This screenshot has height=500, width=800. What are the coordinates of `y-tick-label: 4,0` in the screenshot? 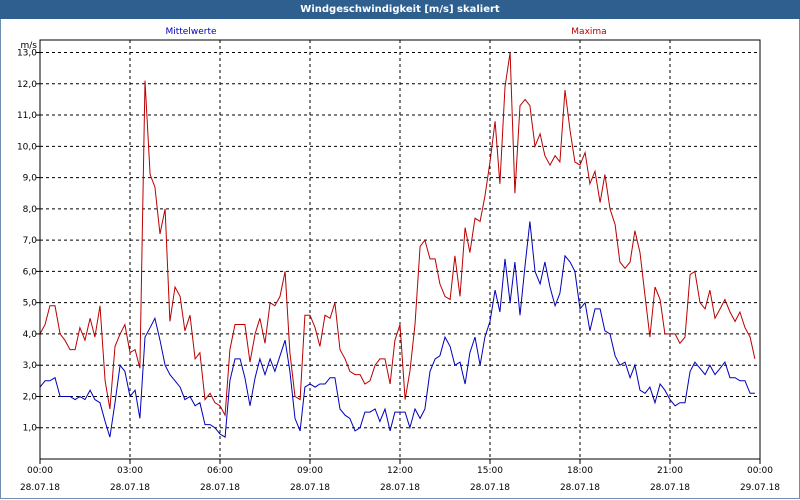 It's located at (30, 335).